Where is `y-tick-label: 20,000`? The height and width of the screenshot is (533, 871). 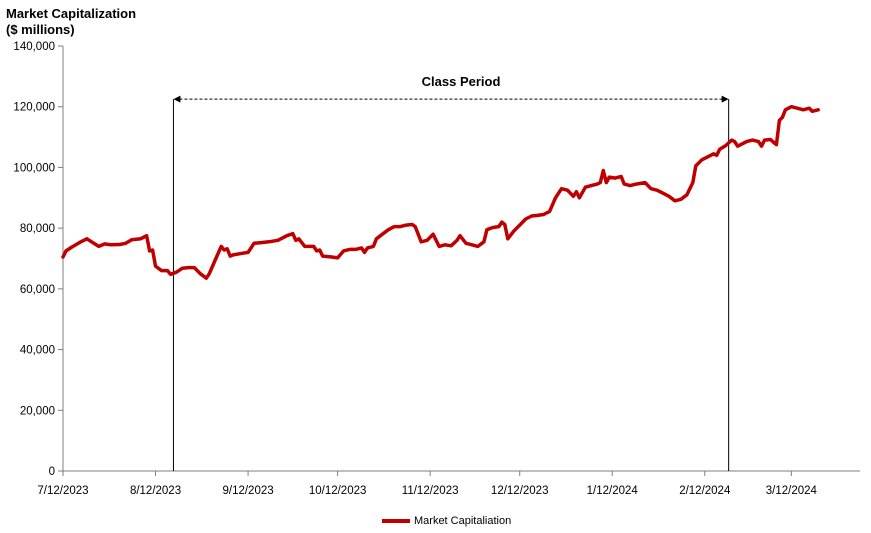 y-tick-label: 20,000 is located at coordinates (37, 411).